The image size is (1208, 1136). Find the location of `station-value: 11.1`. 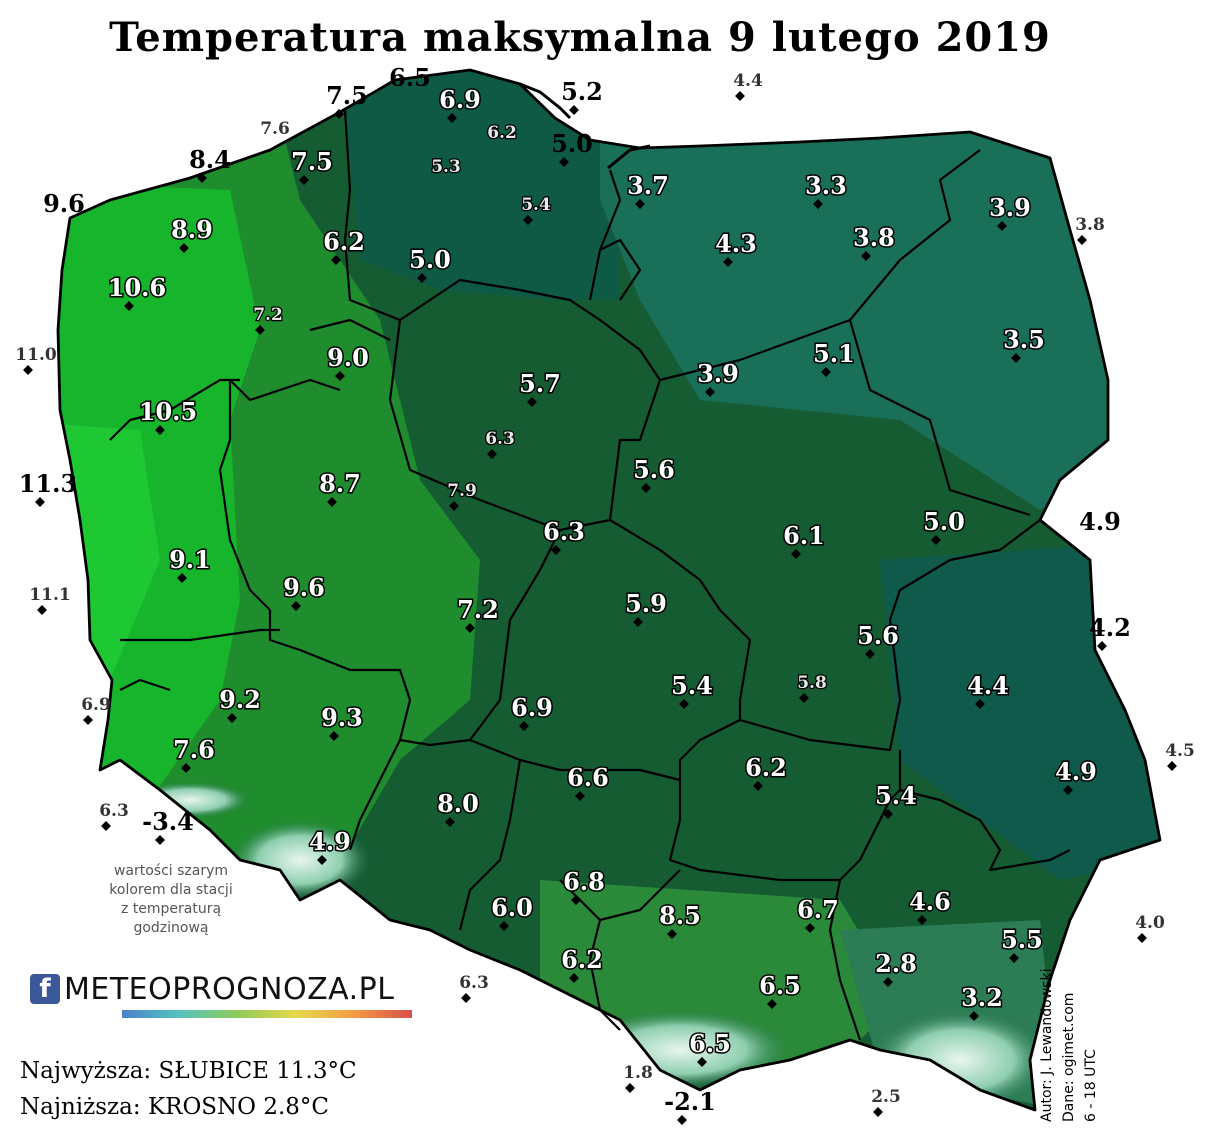

station-value: 11.1 is located at coordinates (49, 595).